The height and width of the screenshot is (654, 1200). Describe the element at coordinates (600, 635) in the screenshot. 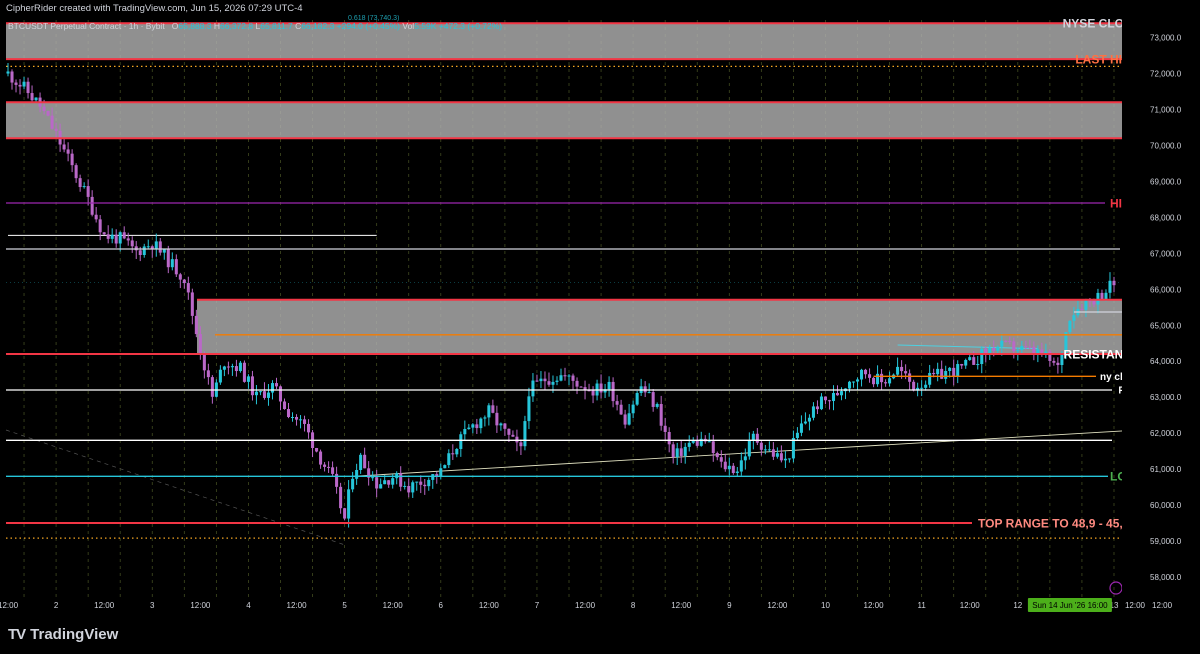

I see `footer-bar: TV TradingView` at that location.